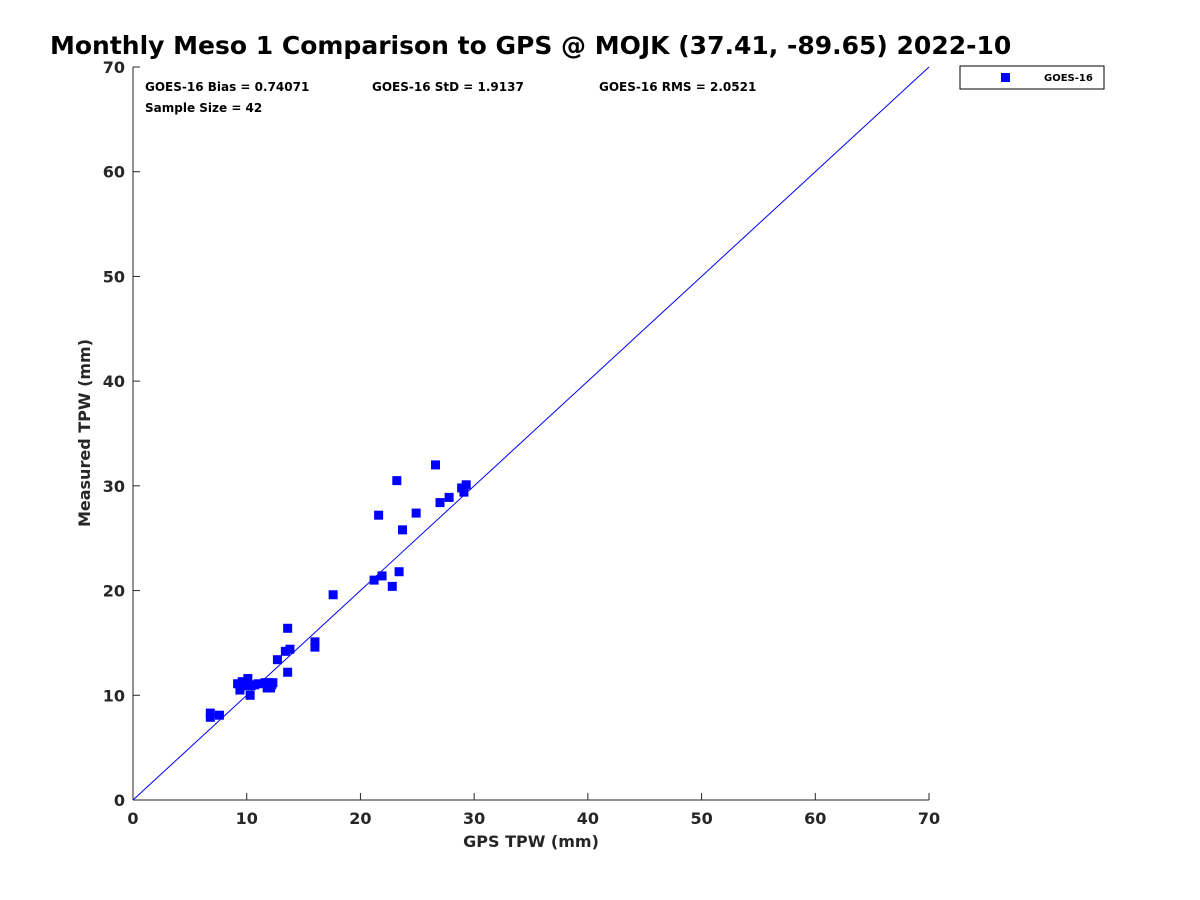 This screenshot has width=1200, height=900. I want to click on x-tick-label: 60, so click(815, 818).